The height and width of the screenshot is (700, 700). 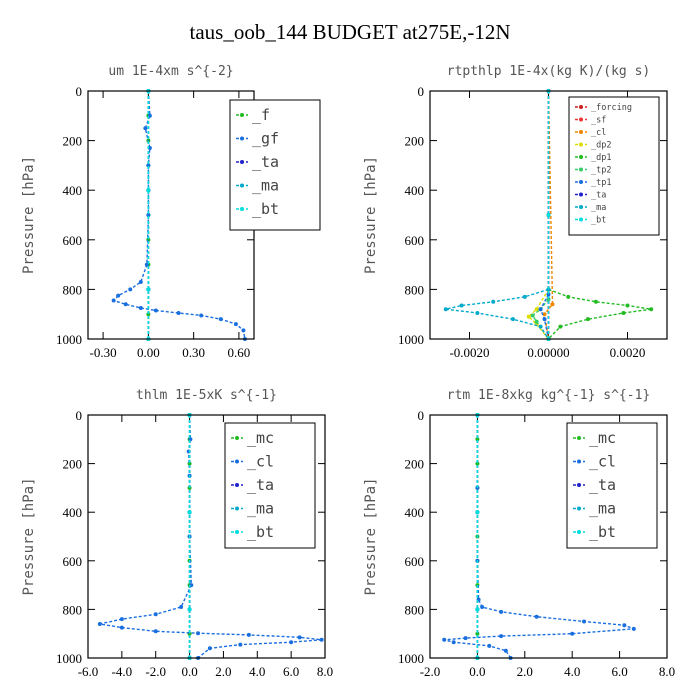 What do you see at coordinates (179, 215) in the screenshot?
I see `series-line-gf` at bounding box center [179, 215].